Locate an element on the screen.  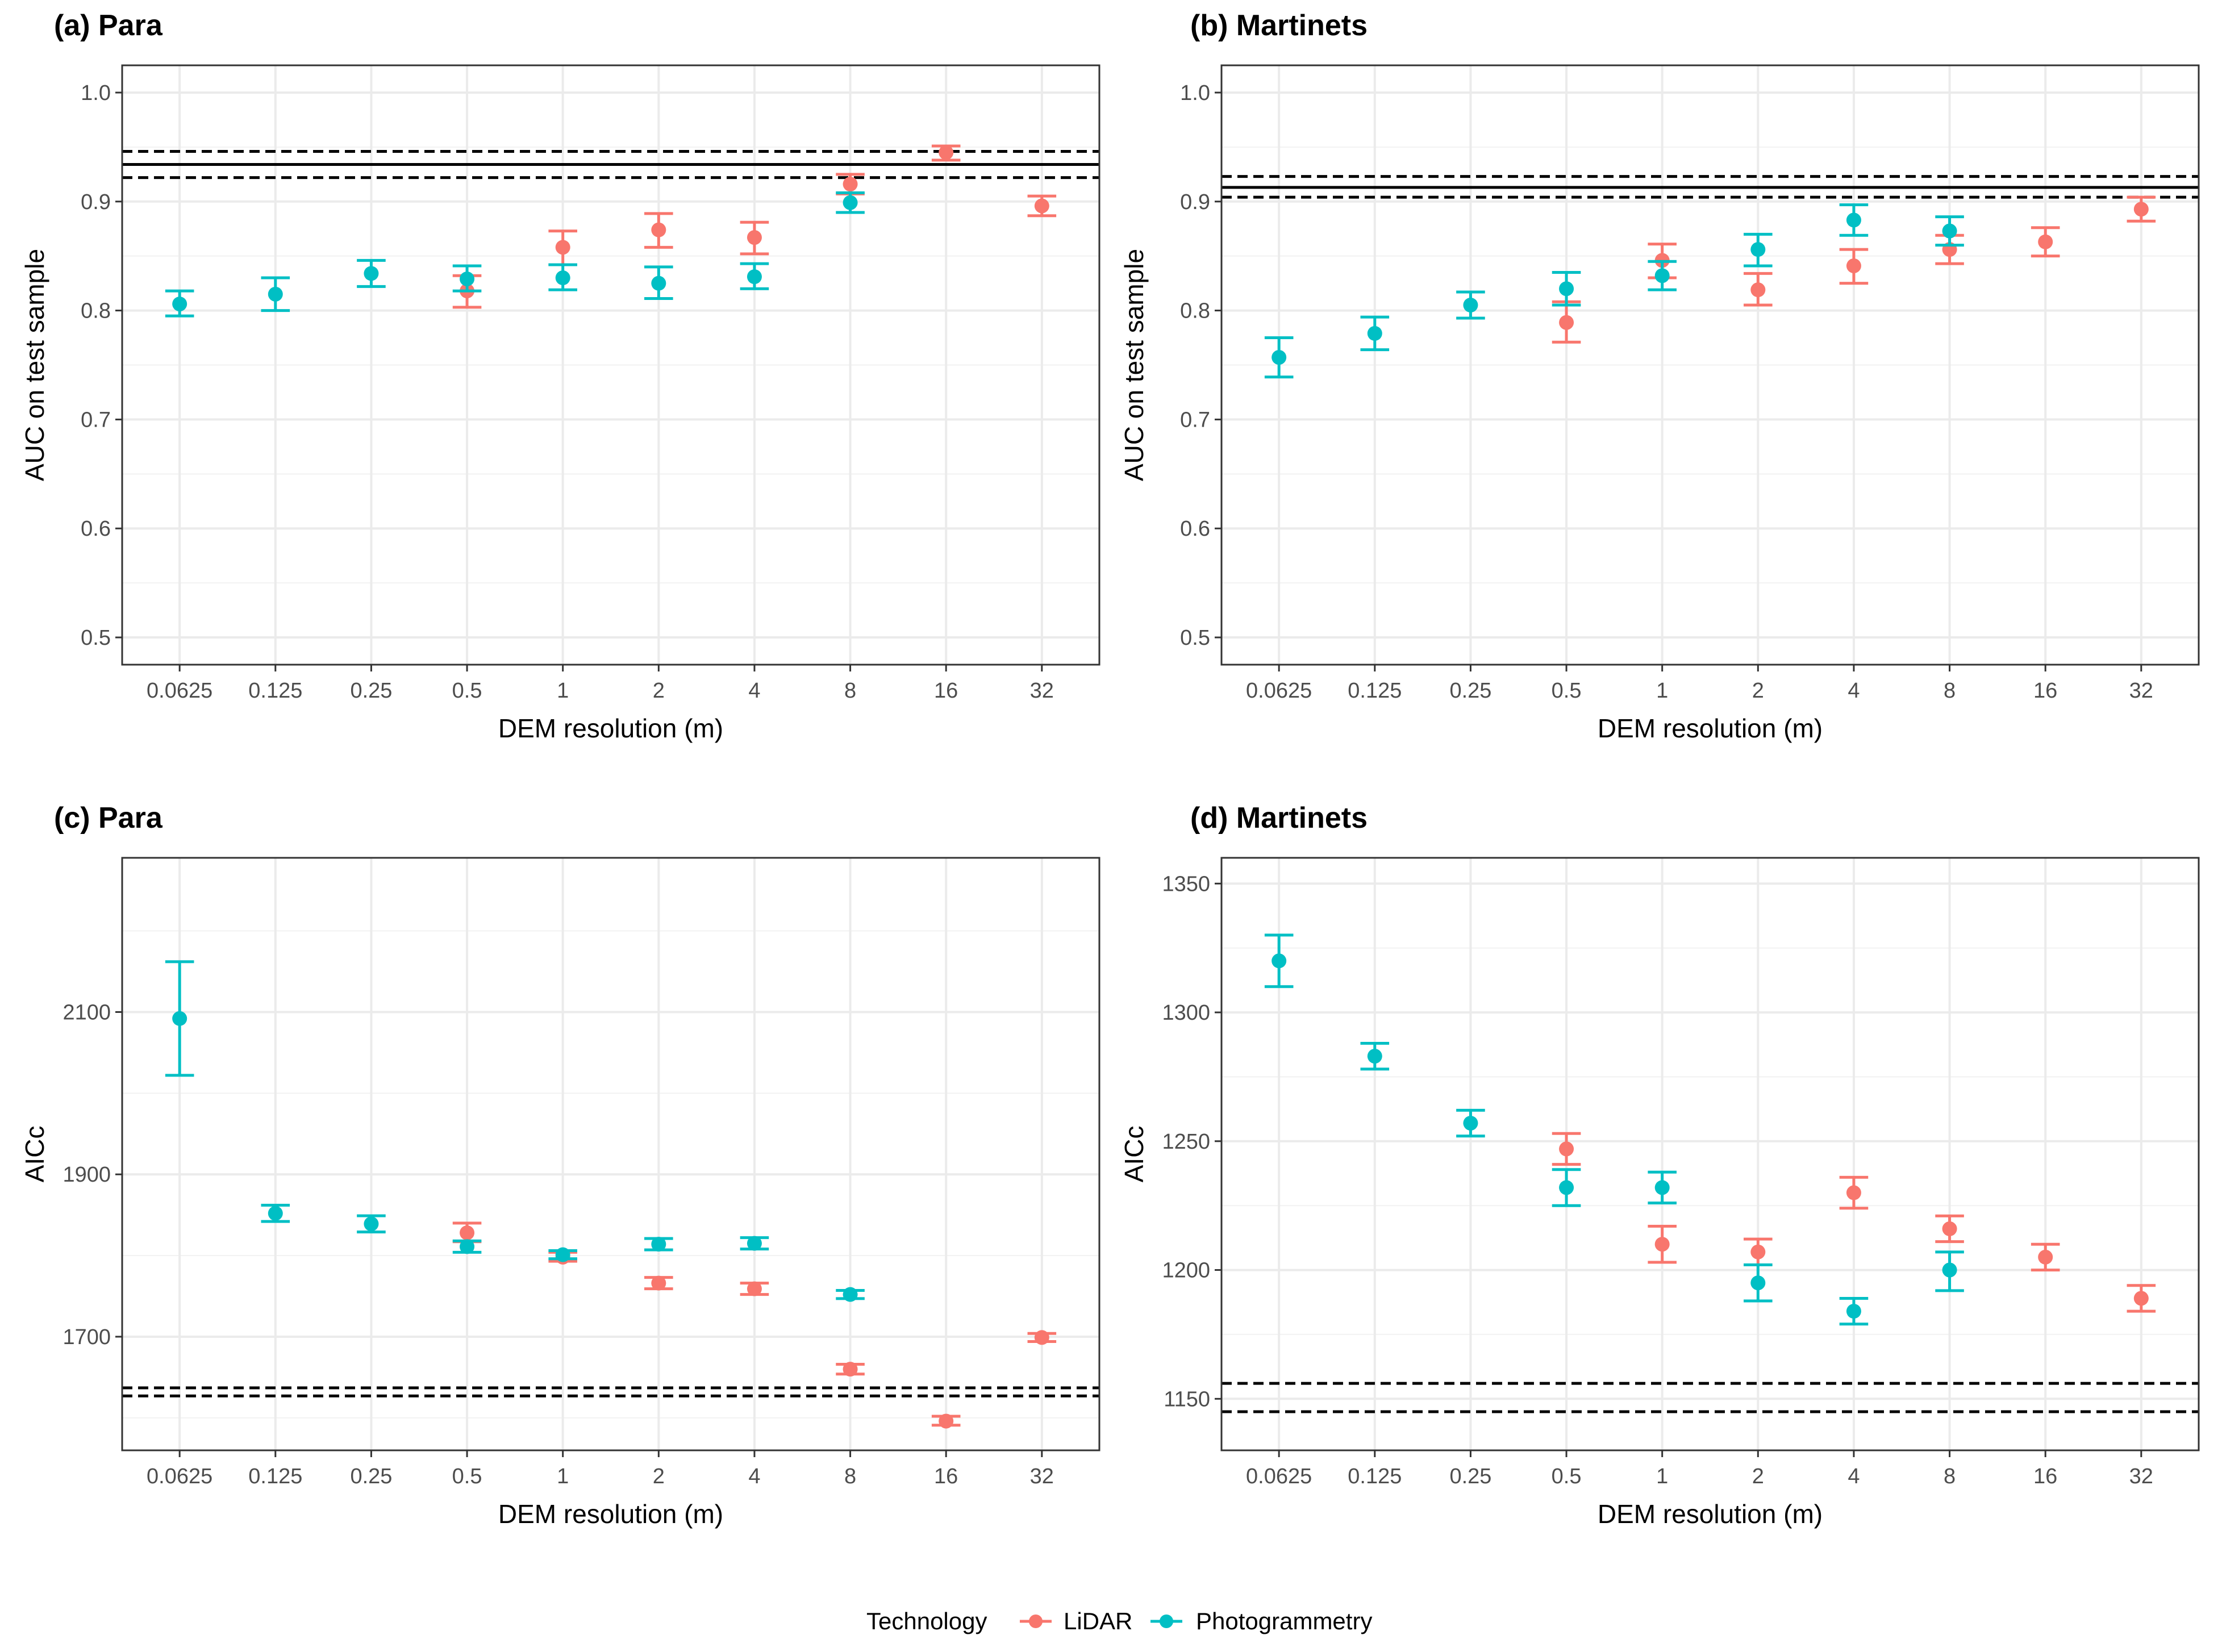
panel-title-b: (b) Martinets is located at coordinates (1279, 25).